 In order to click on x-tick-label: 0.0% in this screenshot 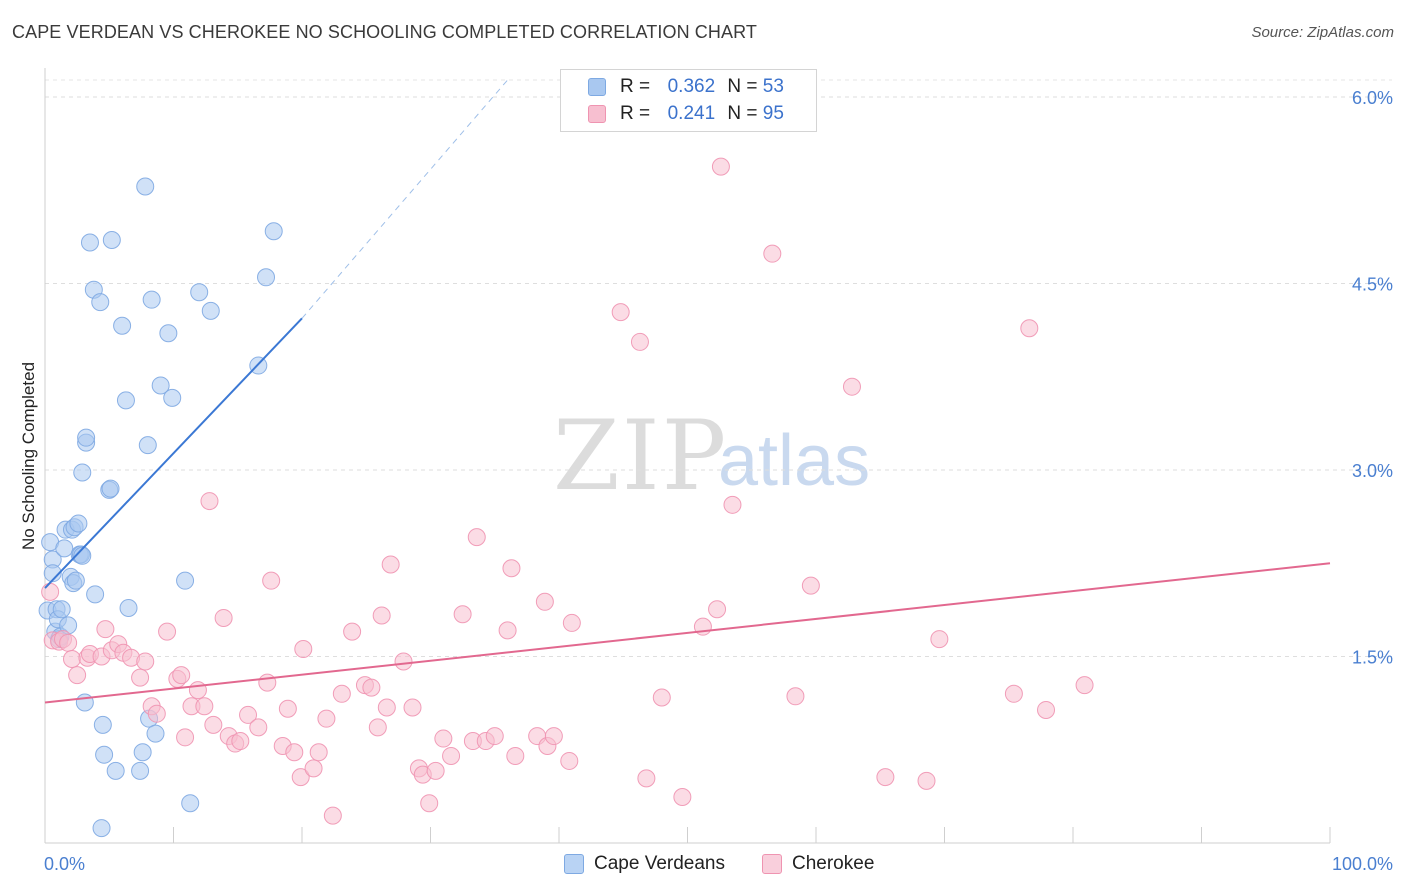, I will do `click(64, 864)`.